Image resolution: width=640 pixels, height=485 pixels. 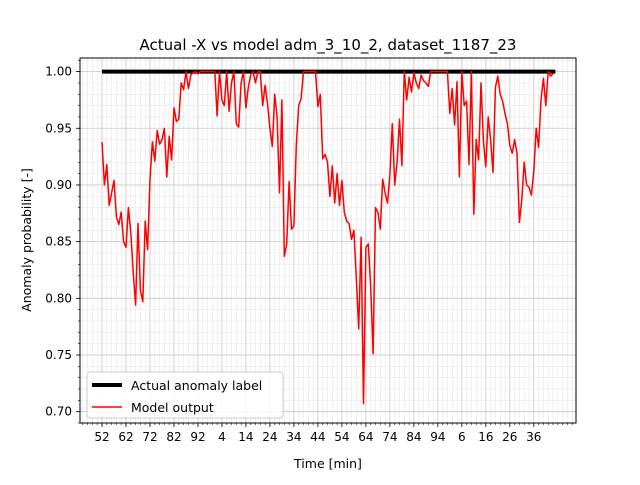 What do you see at coordinates (58, 72) in the screenshot?
I see `y-tick-label: 1.00` at bounding box center [58, 72].